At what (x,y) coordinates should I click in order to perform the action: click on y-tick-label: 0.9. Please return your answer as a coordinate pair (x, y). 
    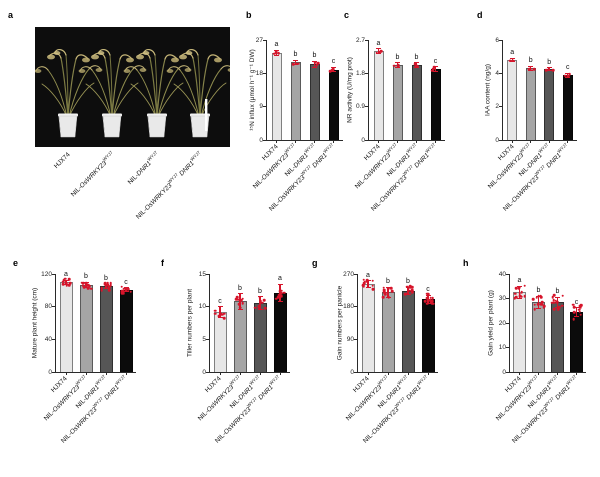
    Looking at the image, I should click on (360, 107).